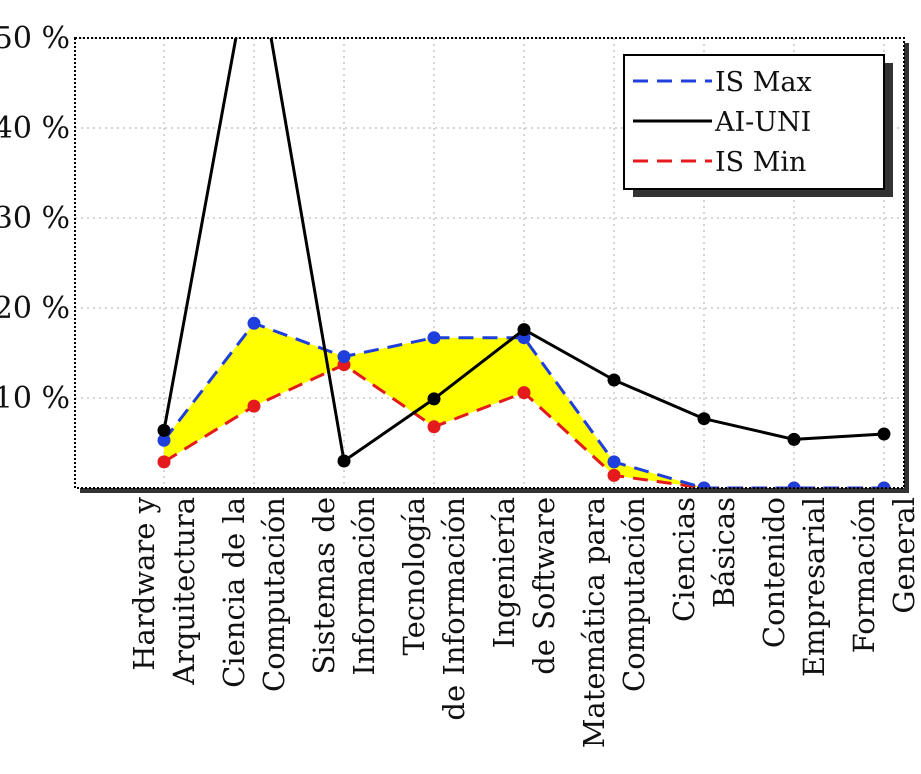  I want to click on legend-label-is-min: IS Min, so click(760, 162).